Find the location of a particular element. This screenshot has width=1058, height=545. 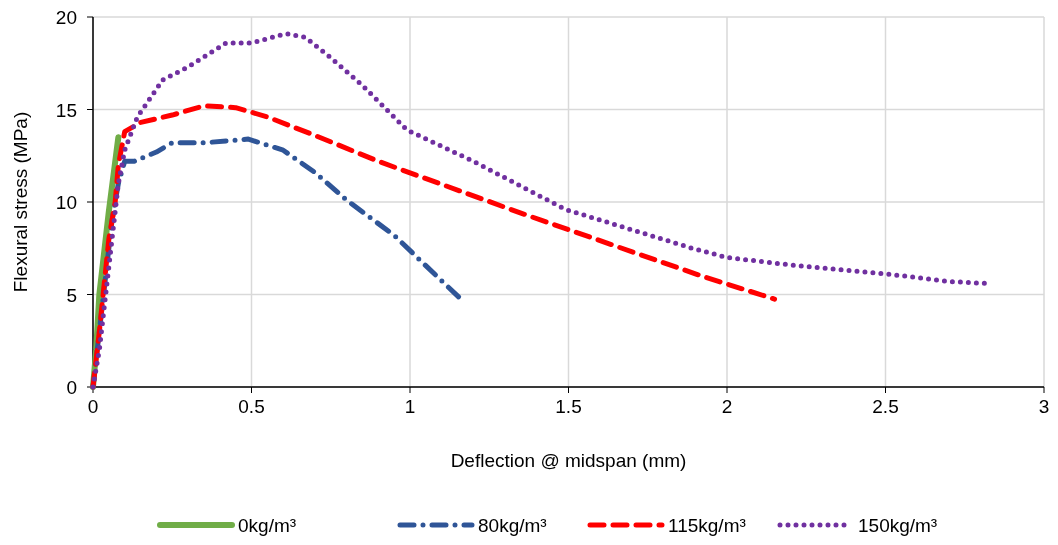

x-tick-label: 1.5 is located at coordinates (568, 406).